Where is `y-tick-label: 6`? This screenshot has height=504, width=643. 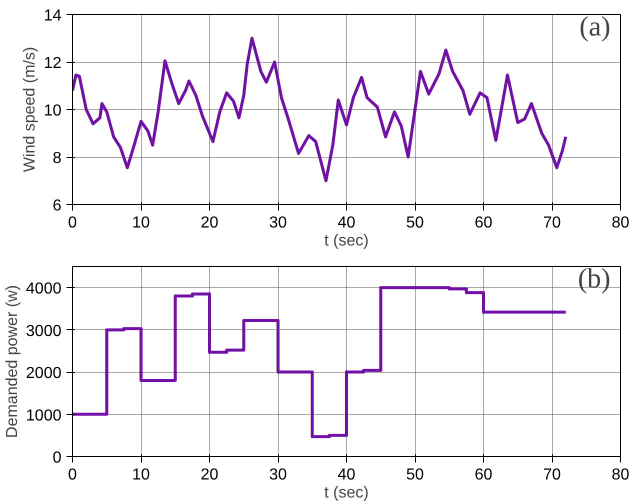
y-tick-label: 6 is located at coordinates (57, 206).